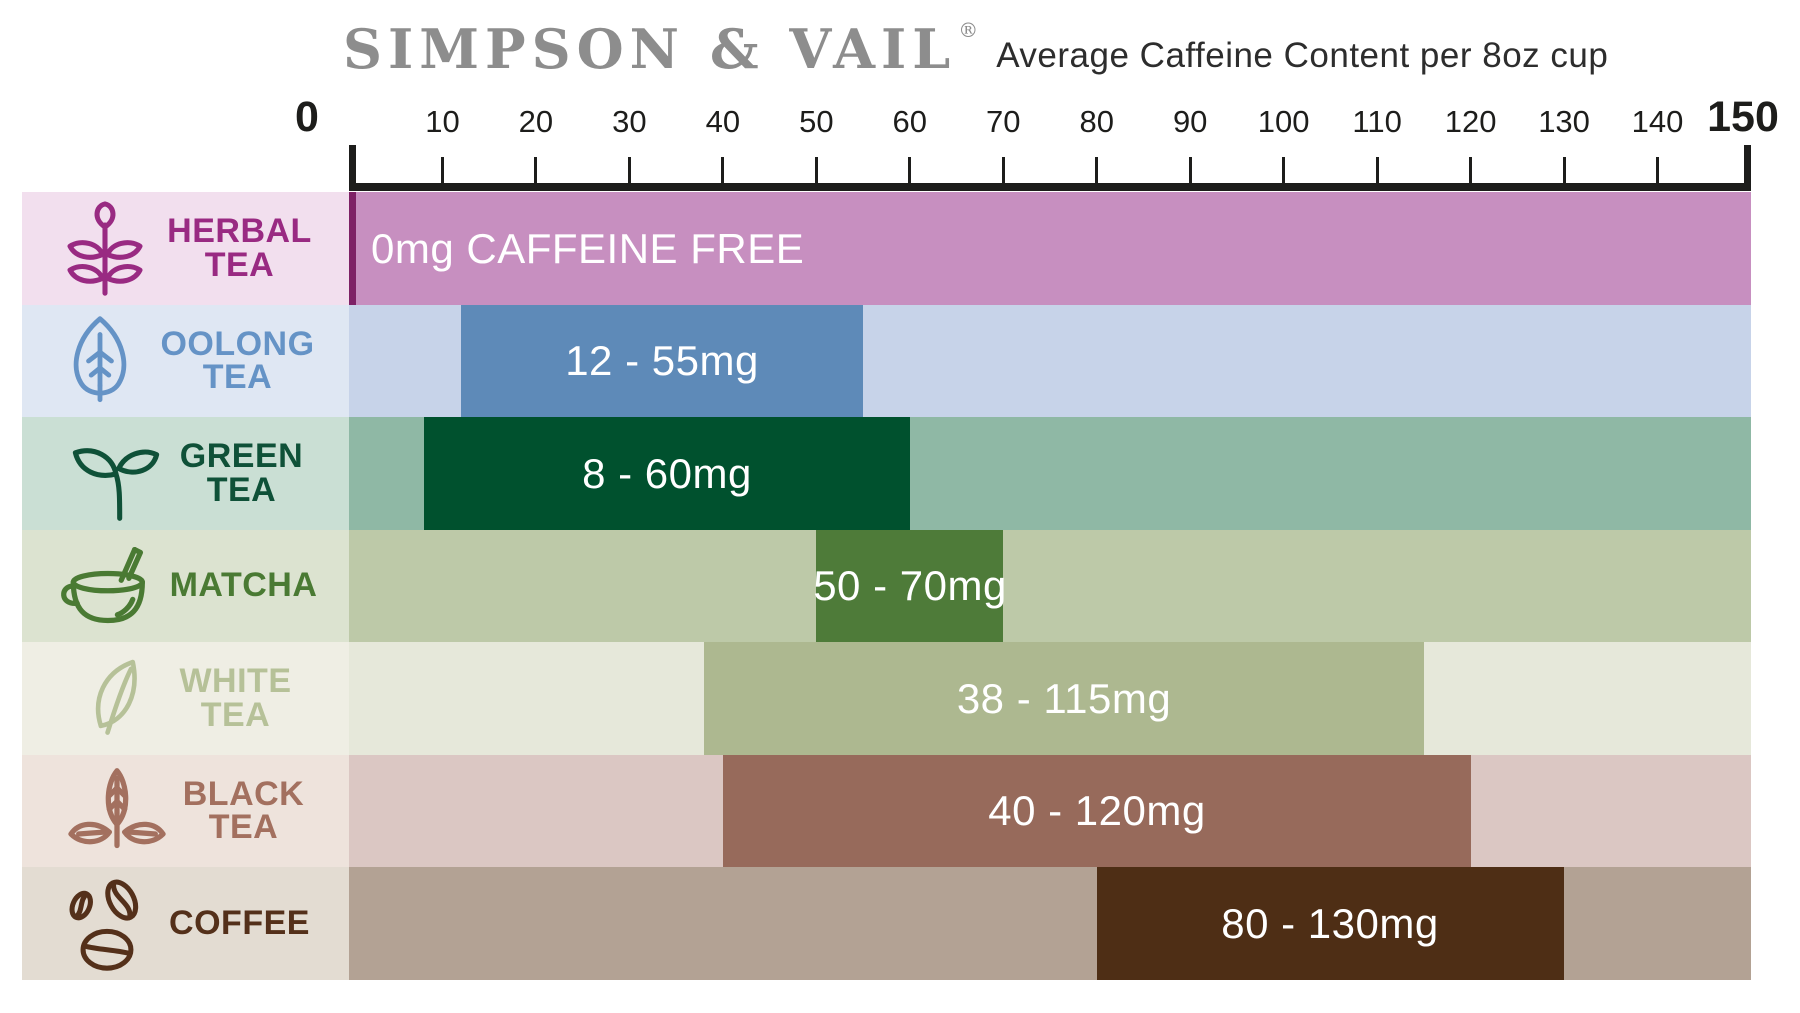 The height and width of the screenshot is (1013, 1800). I want to click on row-coffee: COFFEE 80 - 130mg, so click(900, 923).